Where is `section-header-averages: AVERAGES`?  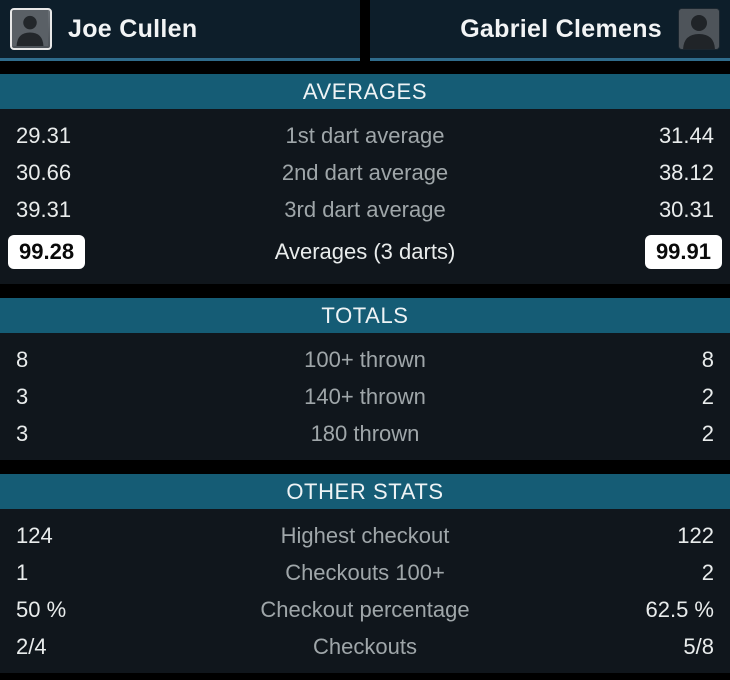
section-header-averages: AVERAGES is located at coordinates (365, 91).